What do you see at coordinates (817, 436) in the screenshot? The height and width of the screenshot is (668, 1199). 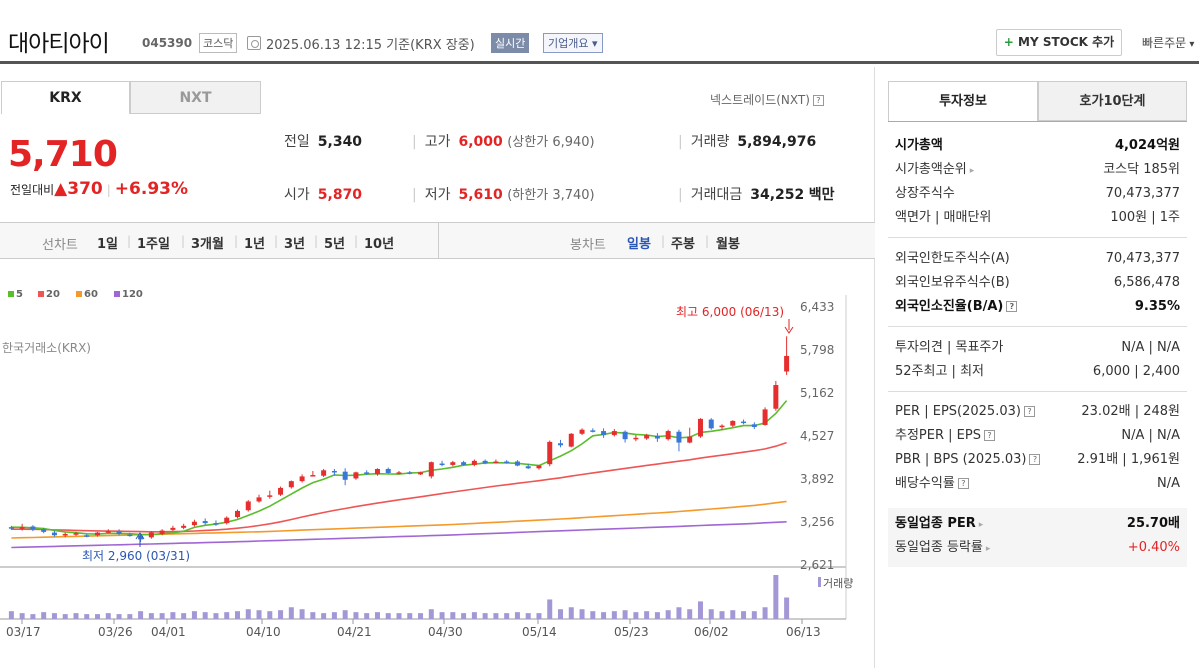 I see `y-tick-label: 4,527` at bounding box center [817, 436].